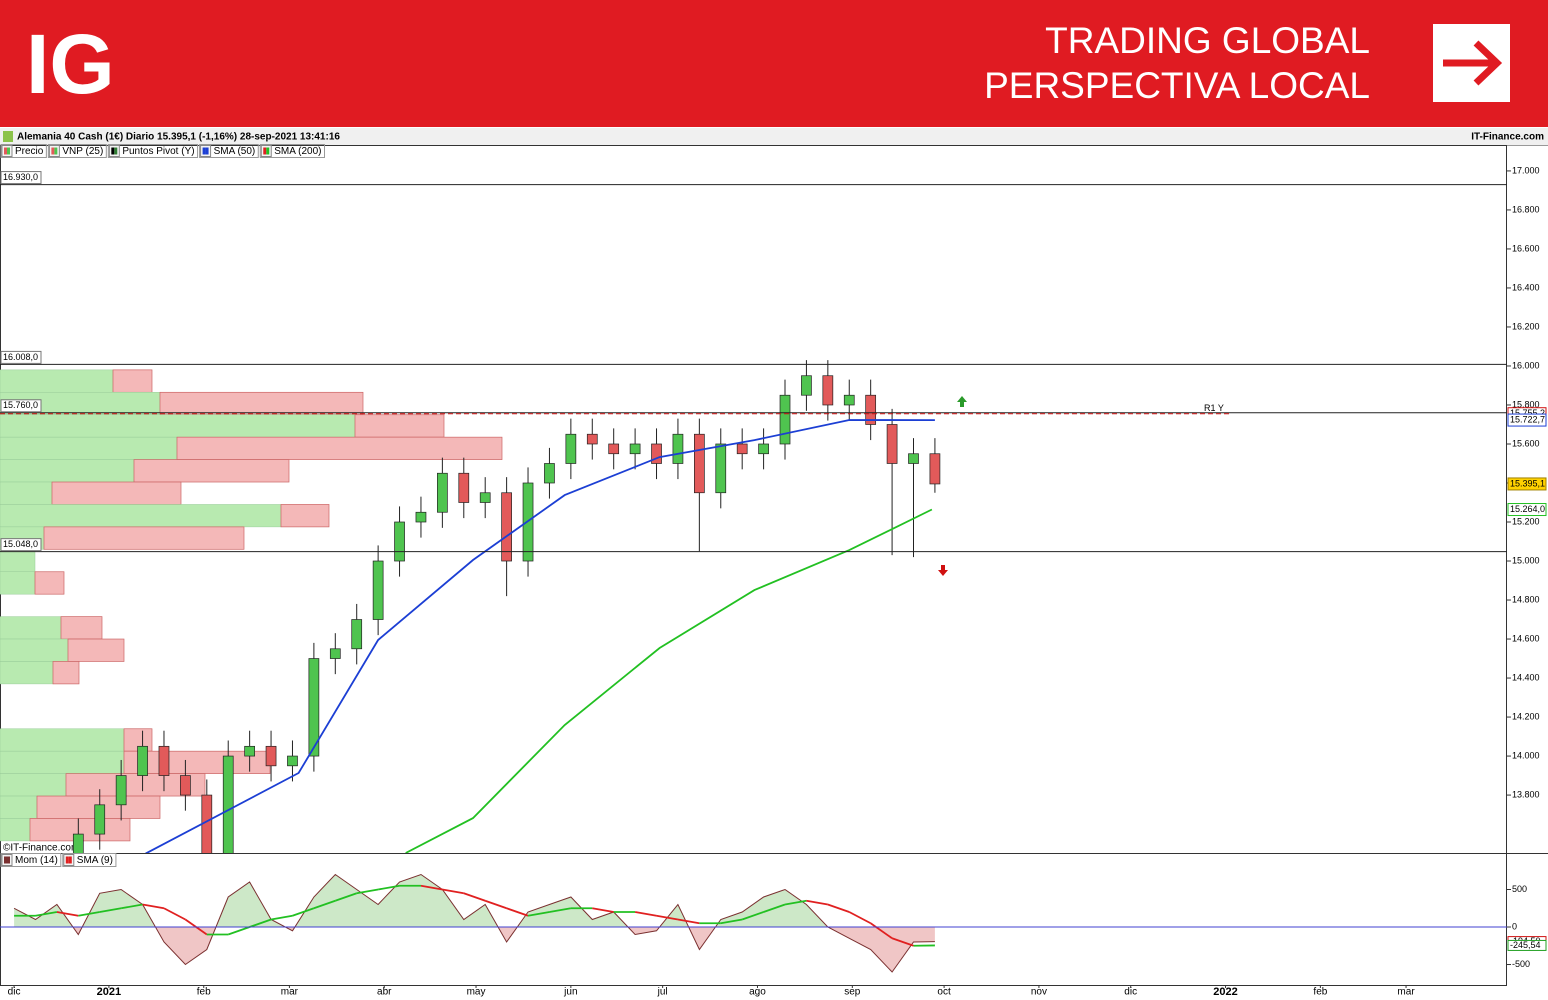 The width and height of the screenshot is (1548, 1000). I want to click on x-tick-label: jul, so click(662, 992).